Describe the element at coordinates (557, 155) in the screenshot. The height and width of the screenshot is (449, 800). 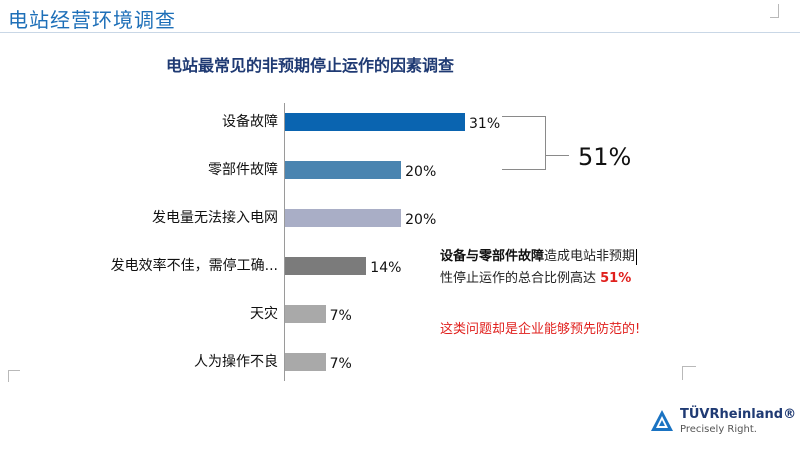
I see `bracket-connector` at that location.